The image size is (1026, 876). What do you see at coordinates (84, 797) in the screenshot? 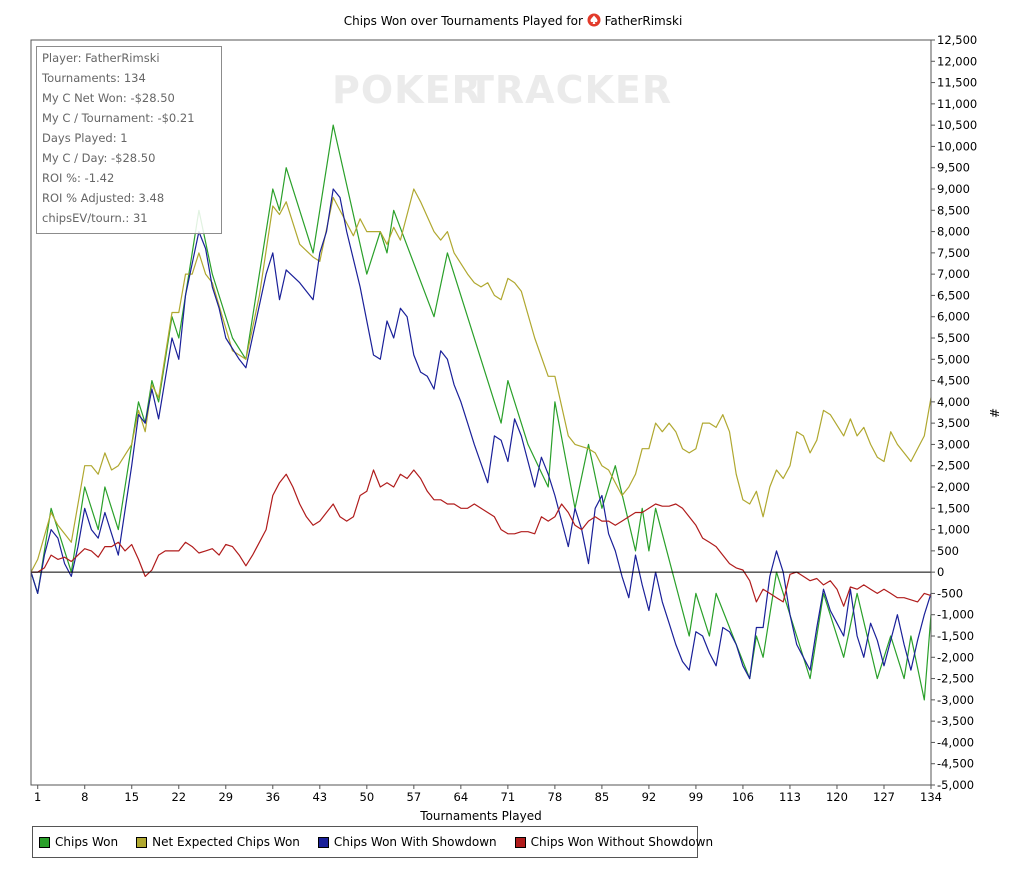
I see `x-tick-label: 8` at bounding box center [84, 797].